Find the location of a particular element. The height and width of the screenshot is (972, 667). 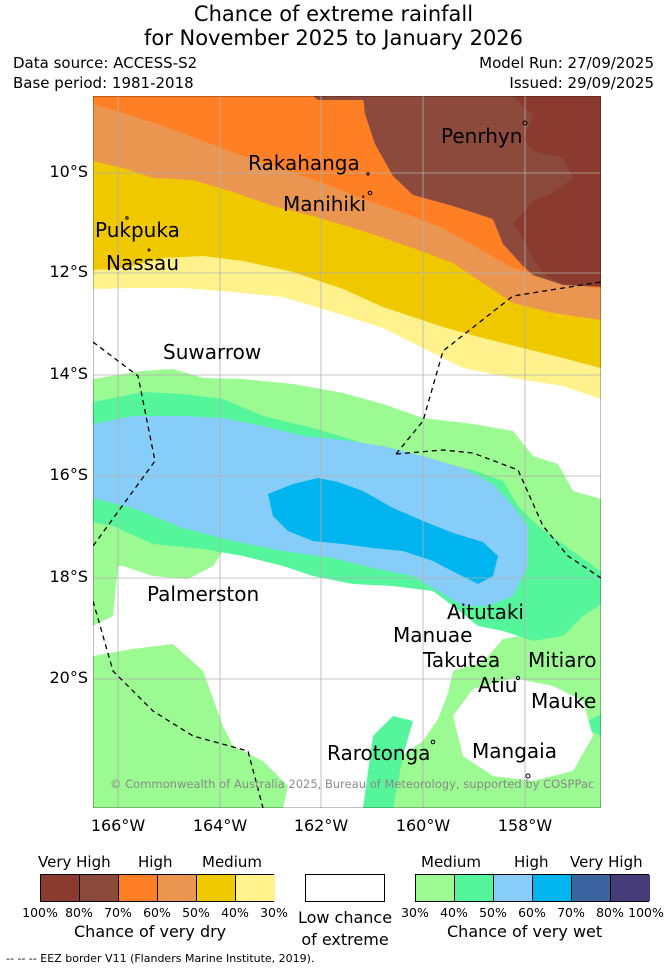

legend-dry-medium: Medium is located at coordinates (232, 862).